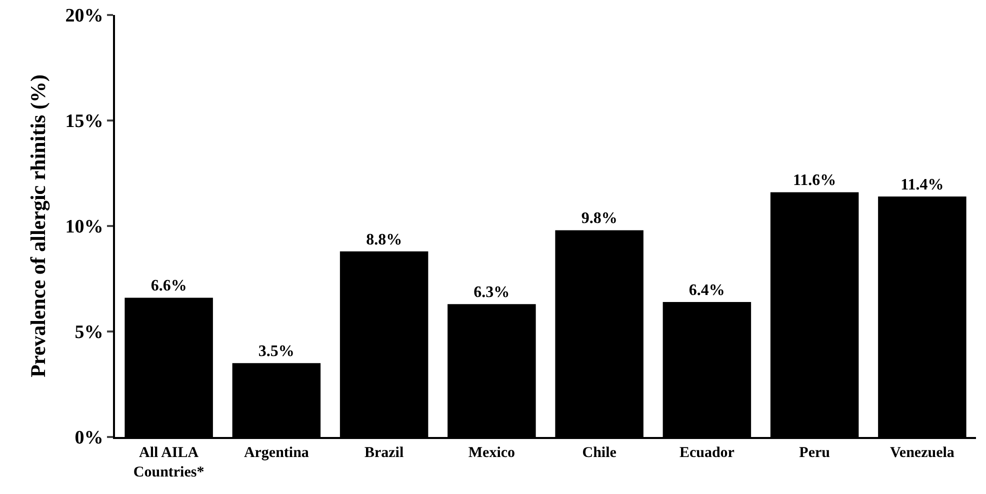 The image size is (986, 494). I want to click on x-tick-label: Brazil, so click(384, 453).